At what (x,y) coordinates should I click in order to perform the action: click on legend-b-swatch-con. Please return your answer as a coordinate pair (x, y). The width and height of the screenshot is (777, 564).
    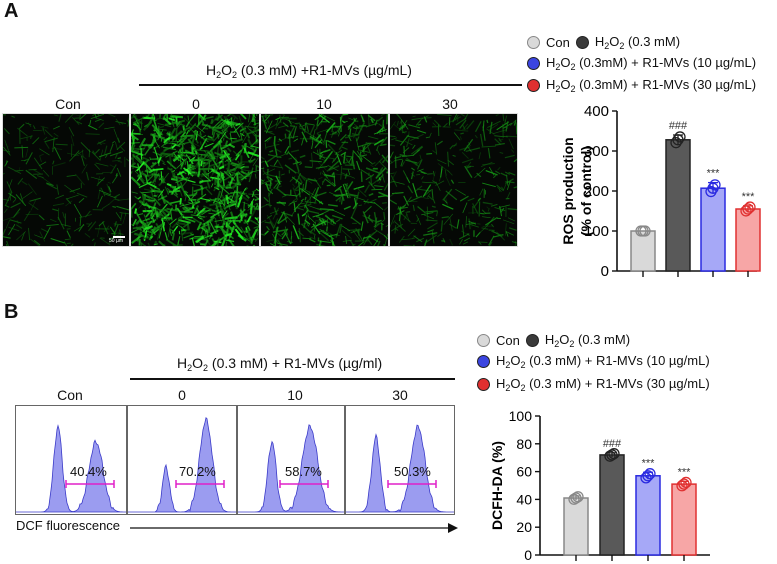
    Looking at the image, I should click on (483, 340).